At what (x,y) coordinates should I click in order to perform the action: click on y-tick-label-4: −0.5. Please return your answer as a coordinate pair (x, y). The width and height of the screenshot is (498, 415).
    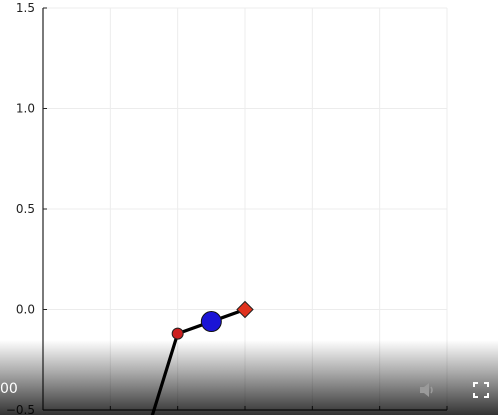
    Looking at the image, I should click on (20, 409).